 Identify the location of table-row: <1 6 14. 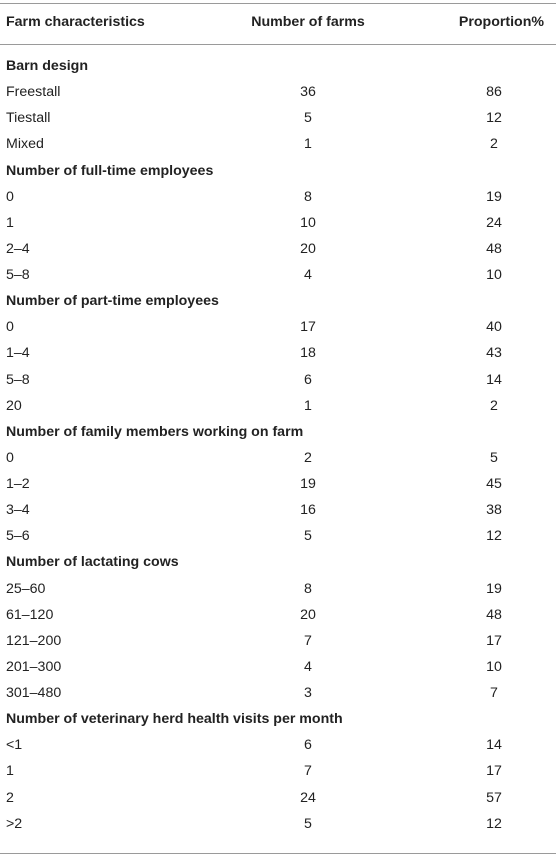
(278, 745).